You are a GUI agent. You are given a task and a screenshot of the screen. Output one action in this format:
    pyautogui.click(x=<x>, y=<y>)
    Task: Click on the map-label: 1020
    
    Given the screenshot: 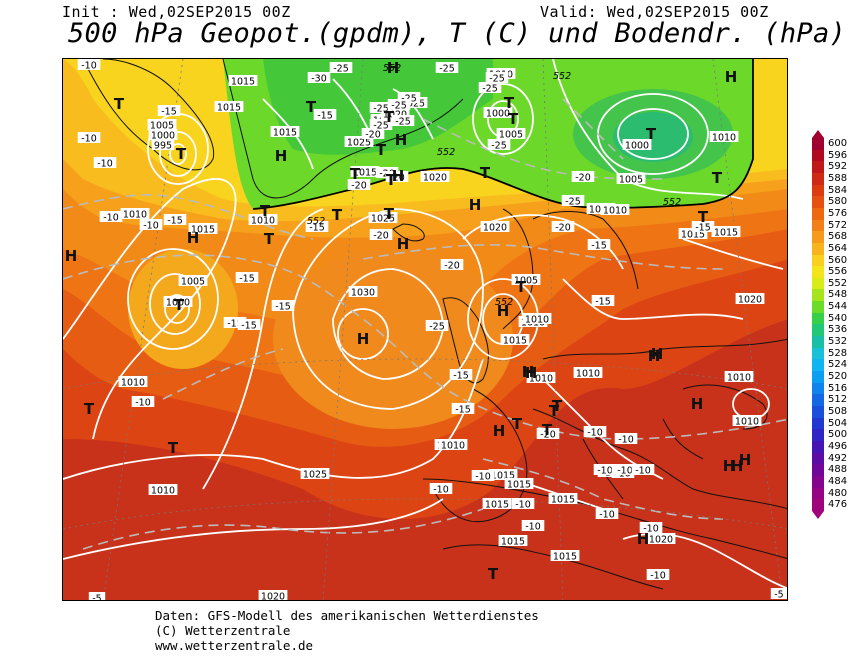 What is the action you would take?
    pyautogui.click(x=495, y=227)
    